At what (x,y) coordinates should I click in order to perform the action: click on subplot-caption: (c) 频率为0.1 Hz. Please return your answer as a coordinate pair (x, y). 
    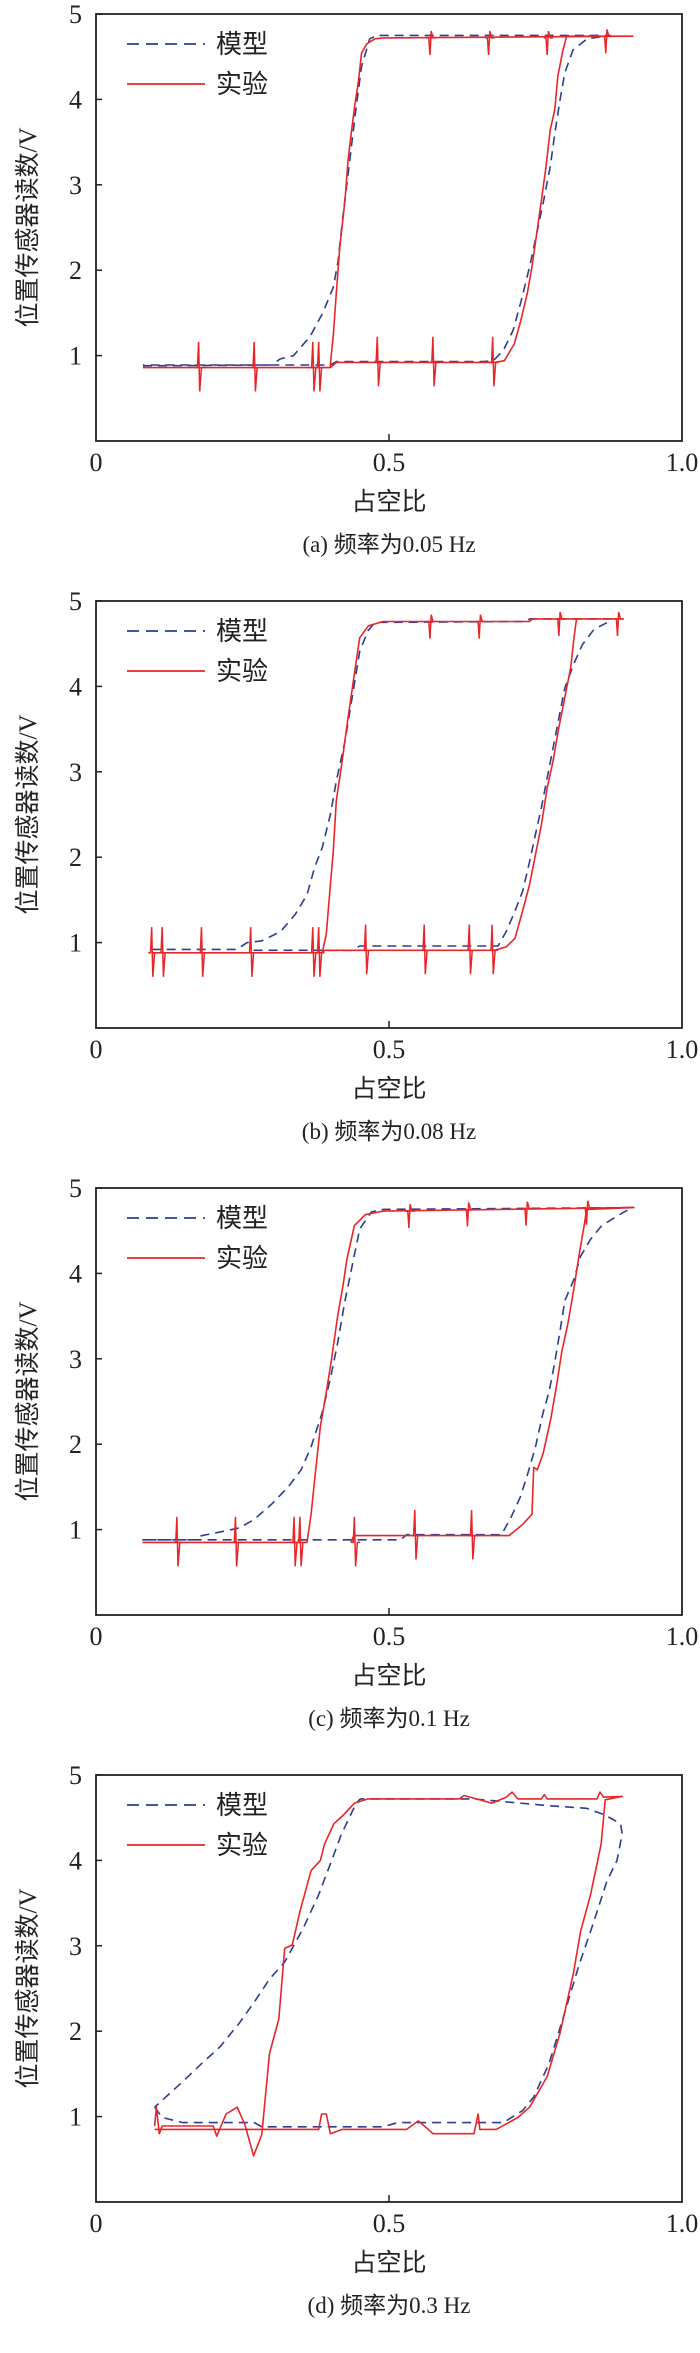
    Looking at the image, I should click on (389, 1718).